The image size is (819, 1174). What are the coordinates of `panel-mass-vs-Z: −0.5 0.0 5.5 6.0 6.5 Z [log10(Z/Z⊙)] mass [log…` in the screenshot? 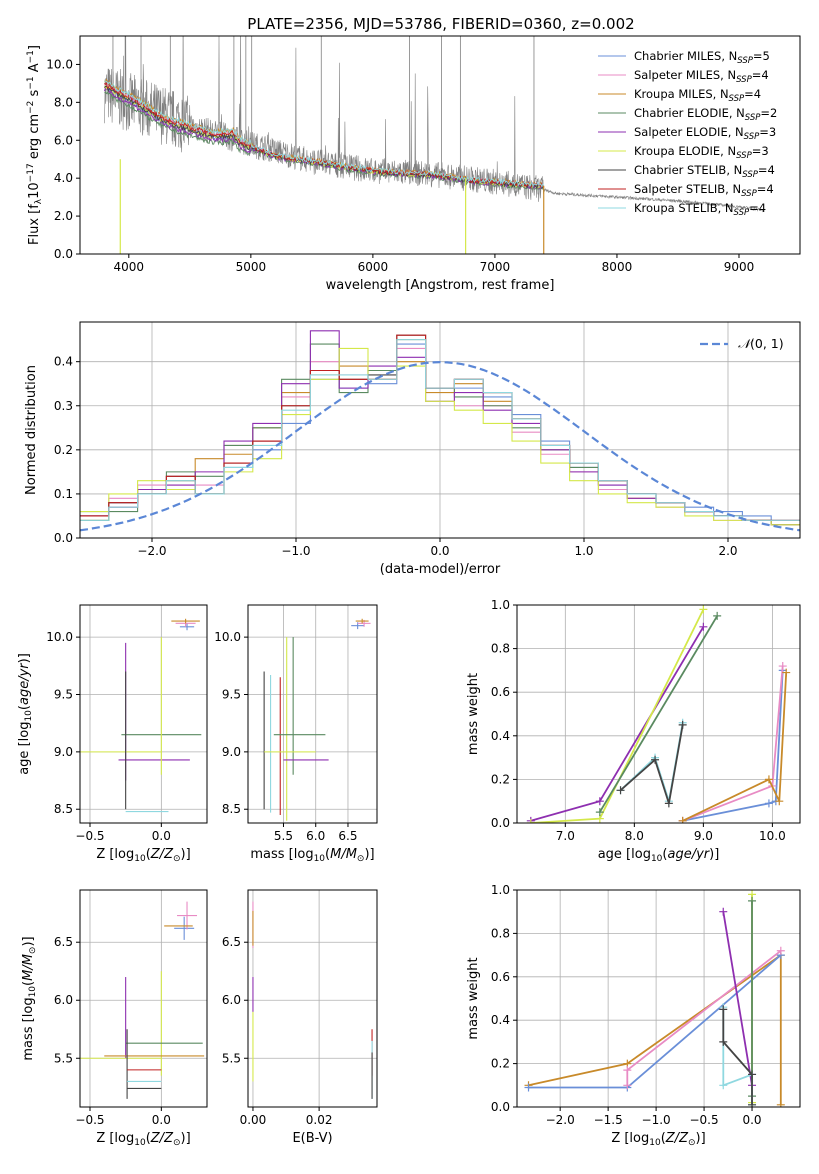 It's located at (114, 1018).